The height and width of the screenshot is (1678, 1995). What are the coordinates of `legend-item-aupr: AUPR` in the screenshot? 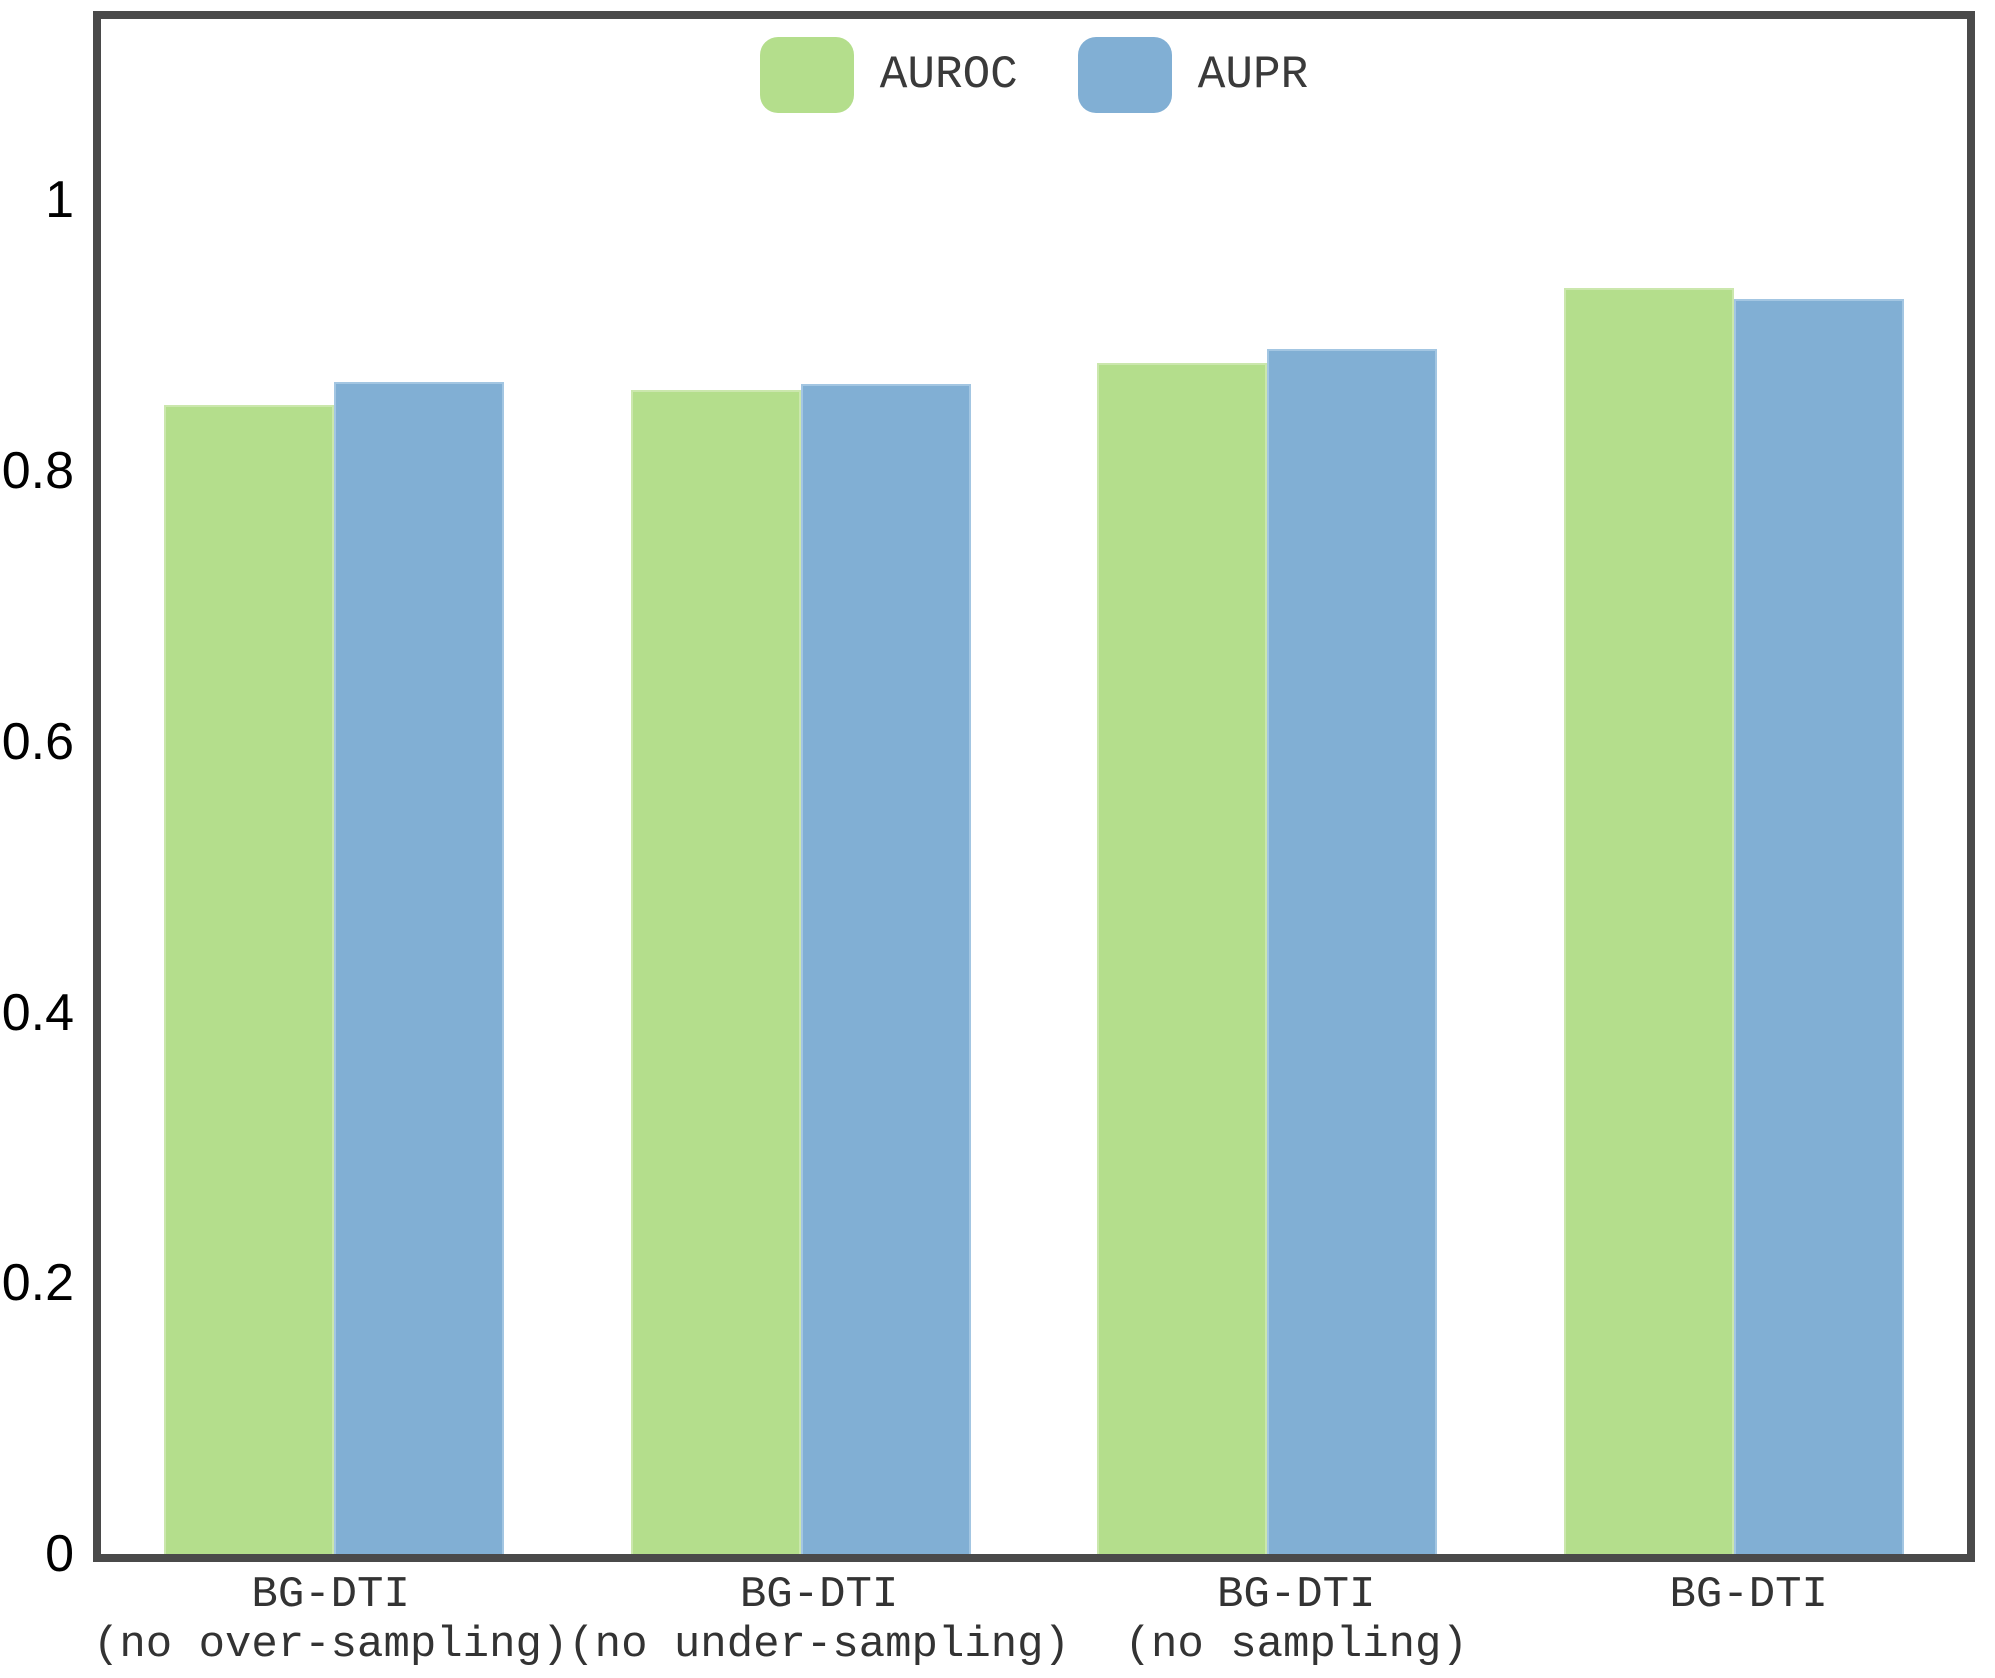 It's located at (1193, 75).